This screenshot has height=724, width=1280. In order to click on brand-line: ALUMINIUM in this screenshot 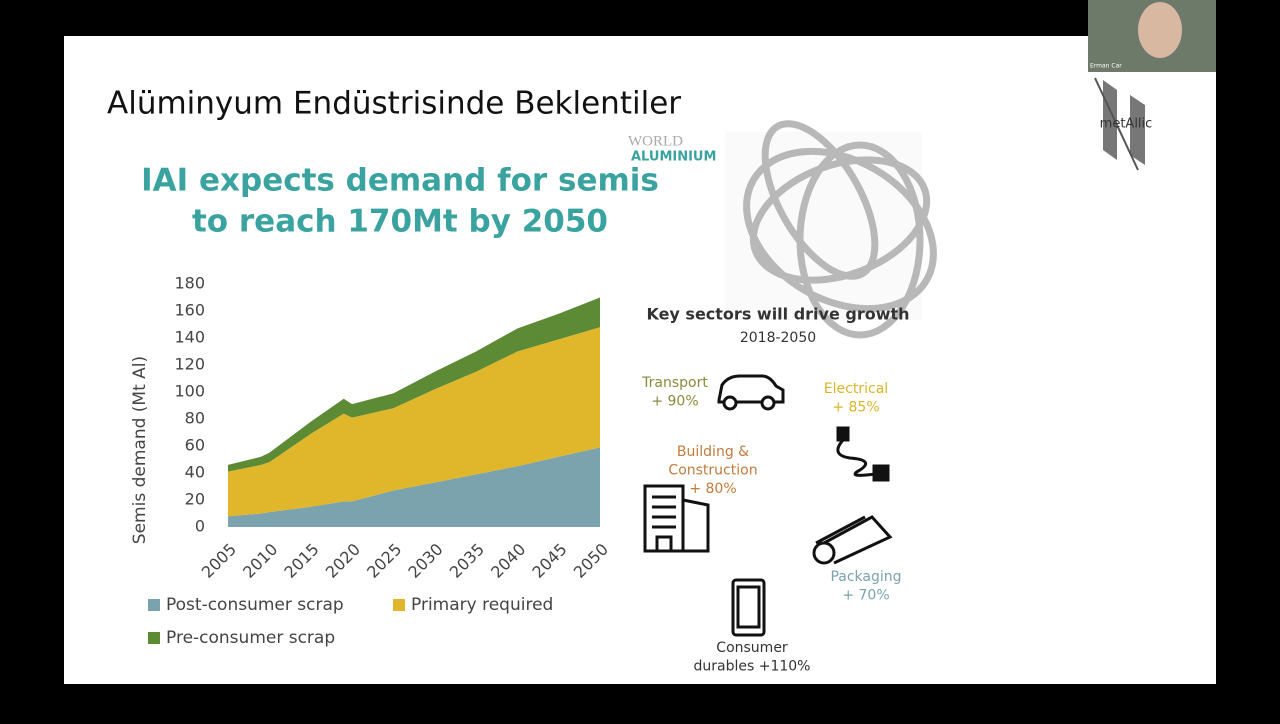, I will do `click(673, 157)`.